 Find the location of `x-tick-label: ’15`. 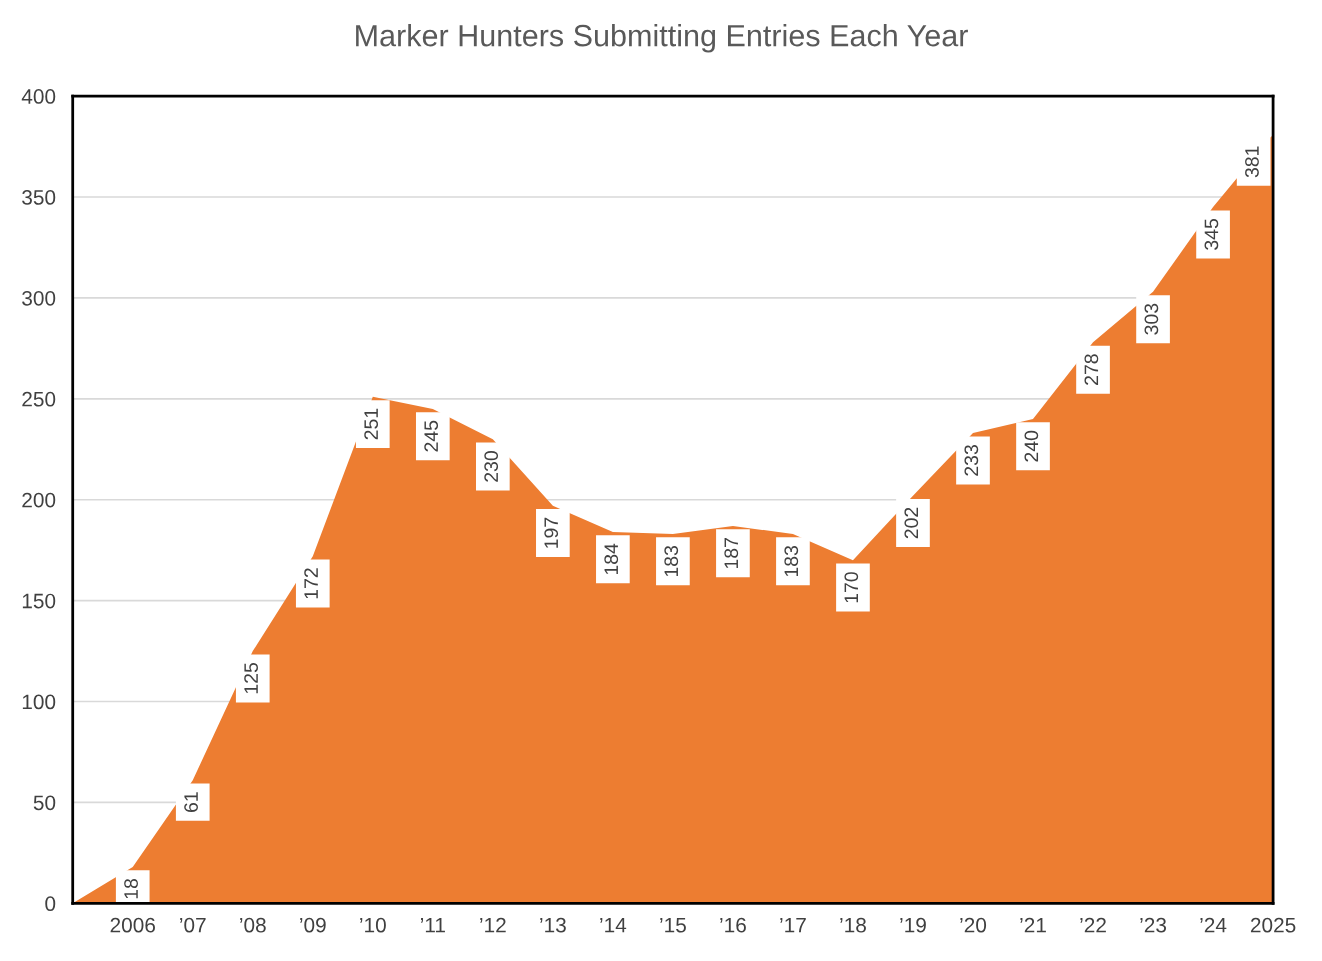

x-tick-label: ’15 is located at coordinates (673, 925).